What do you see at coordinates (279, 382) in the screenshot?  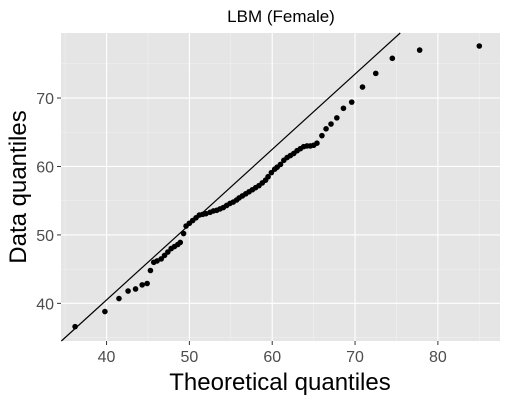 I see `x-axis-title: Theoretical quantiles` at bounding box center [279, 382].